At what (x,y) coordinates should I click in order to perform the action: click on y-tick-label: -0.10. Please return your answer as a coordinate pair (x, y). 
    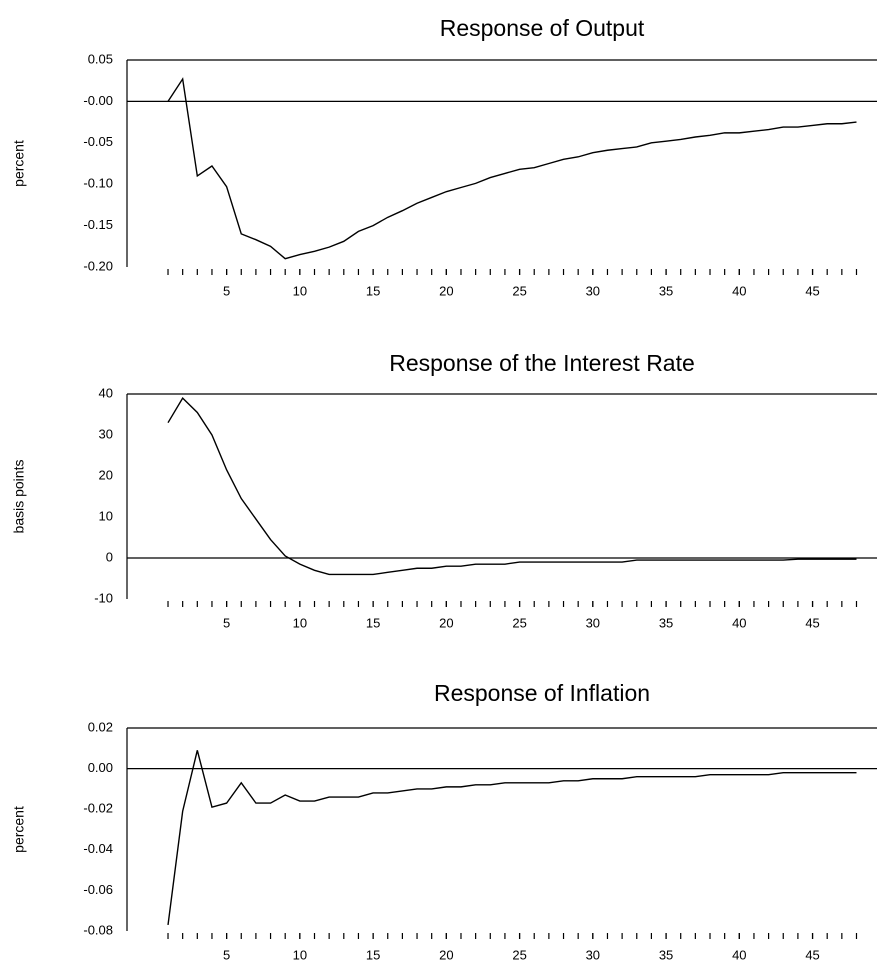
    Looking at the image, I should click on (98, 183).